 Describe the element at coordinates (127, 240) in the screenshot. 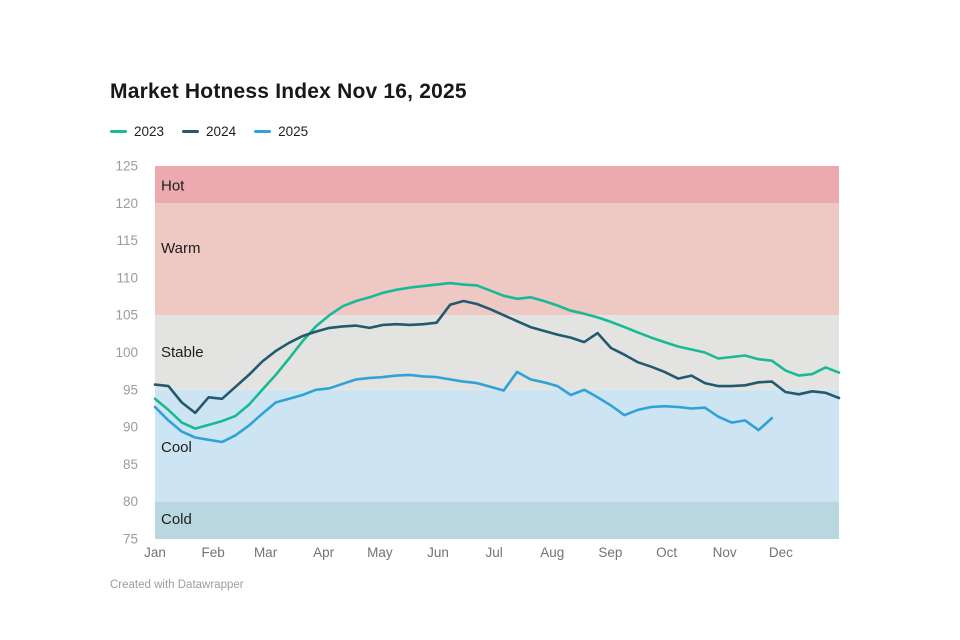

I see `y-tick-label: 115` at that location.